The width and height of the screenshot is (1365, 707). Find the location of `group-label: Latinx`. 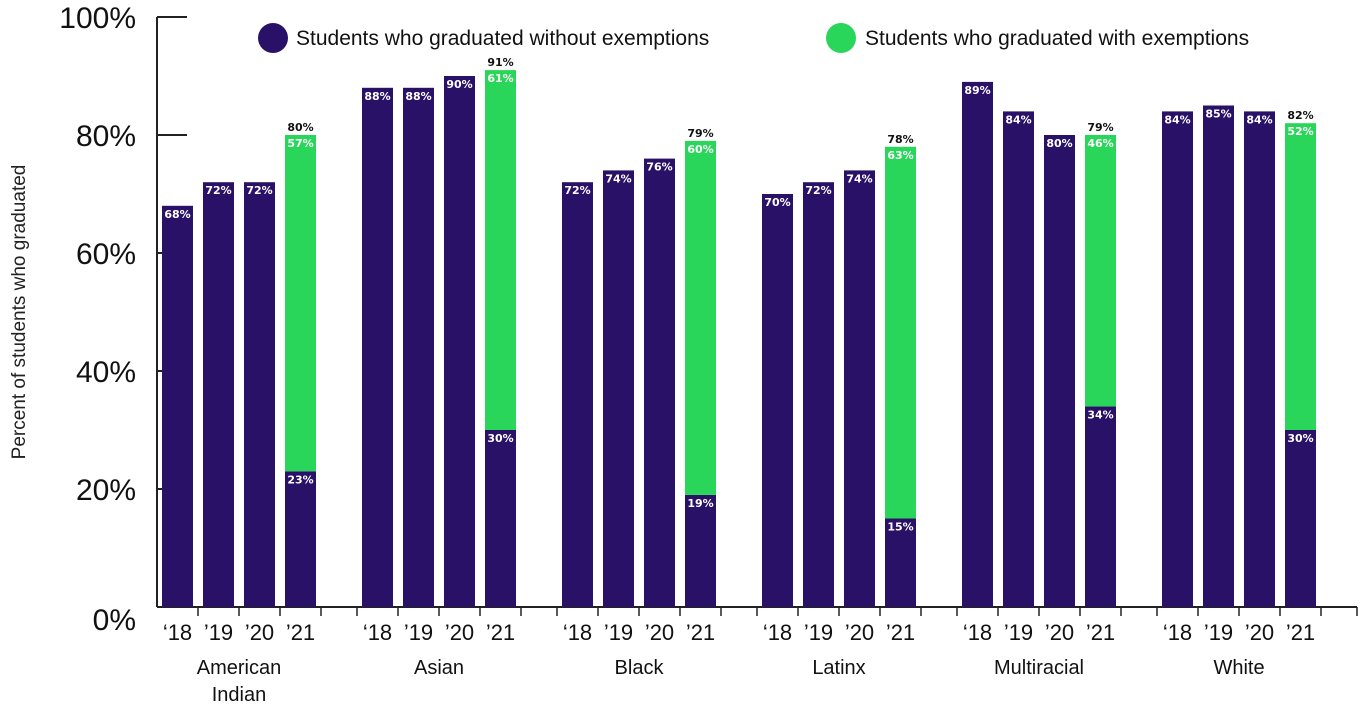

group-label: Latinx is located at coordinates (838, 668).